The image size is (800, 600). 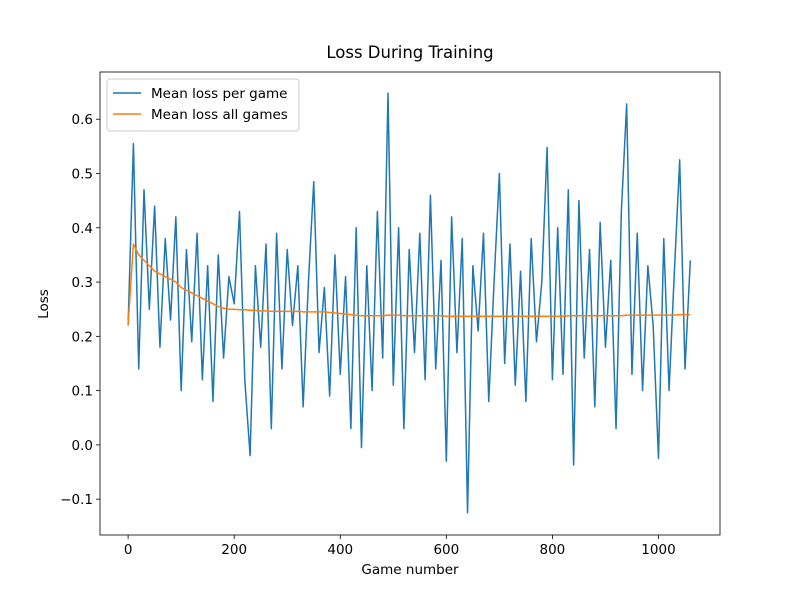 I want to click on y-tick-label: 0.4, so click(x=82, y=229).